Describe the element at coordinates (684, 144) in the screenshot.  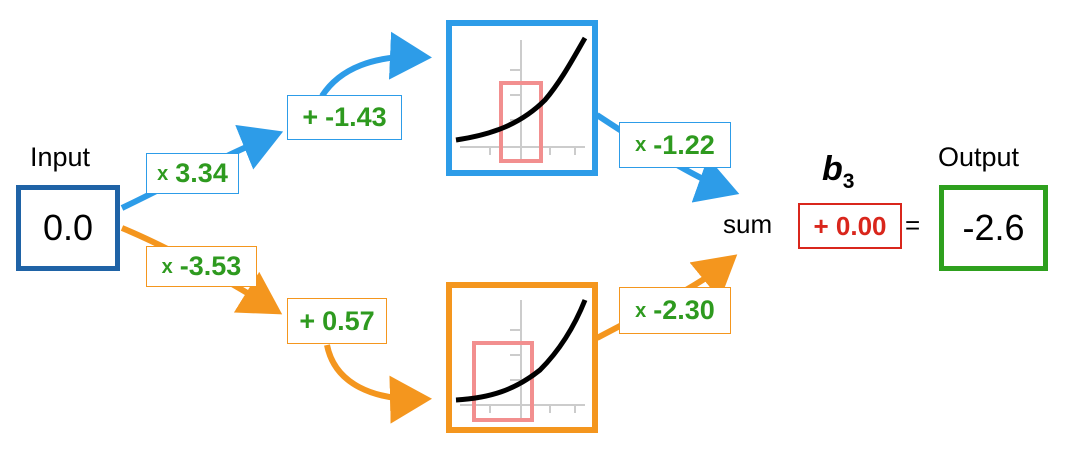
I see `top-output-weight-value: -1.22` at that location.